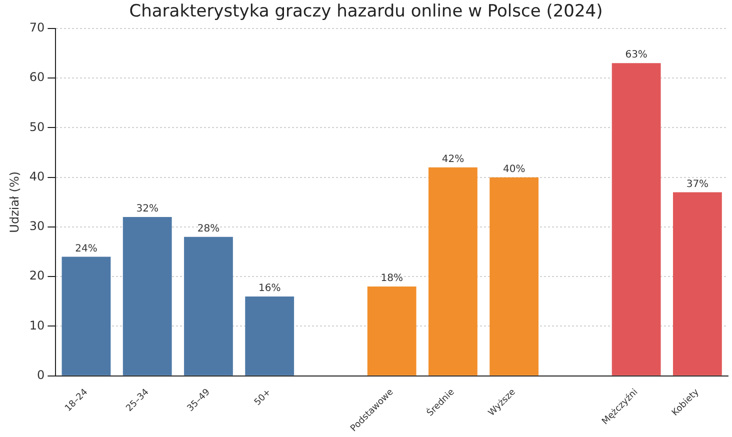 This screenshot has width=732, height=437. I want to click on data-label: 32%, so click(147, 209).